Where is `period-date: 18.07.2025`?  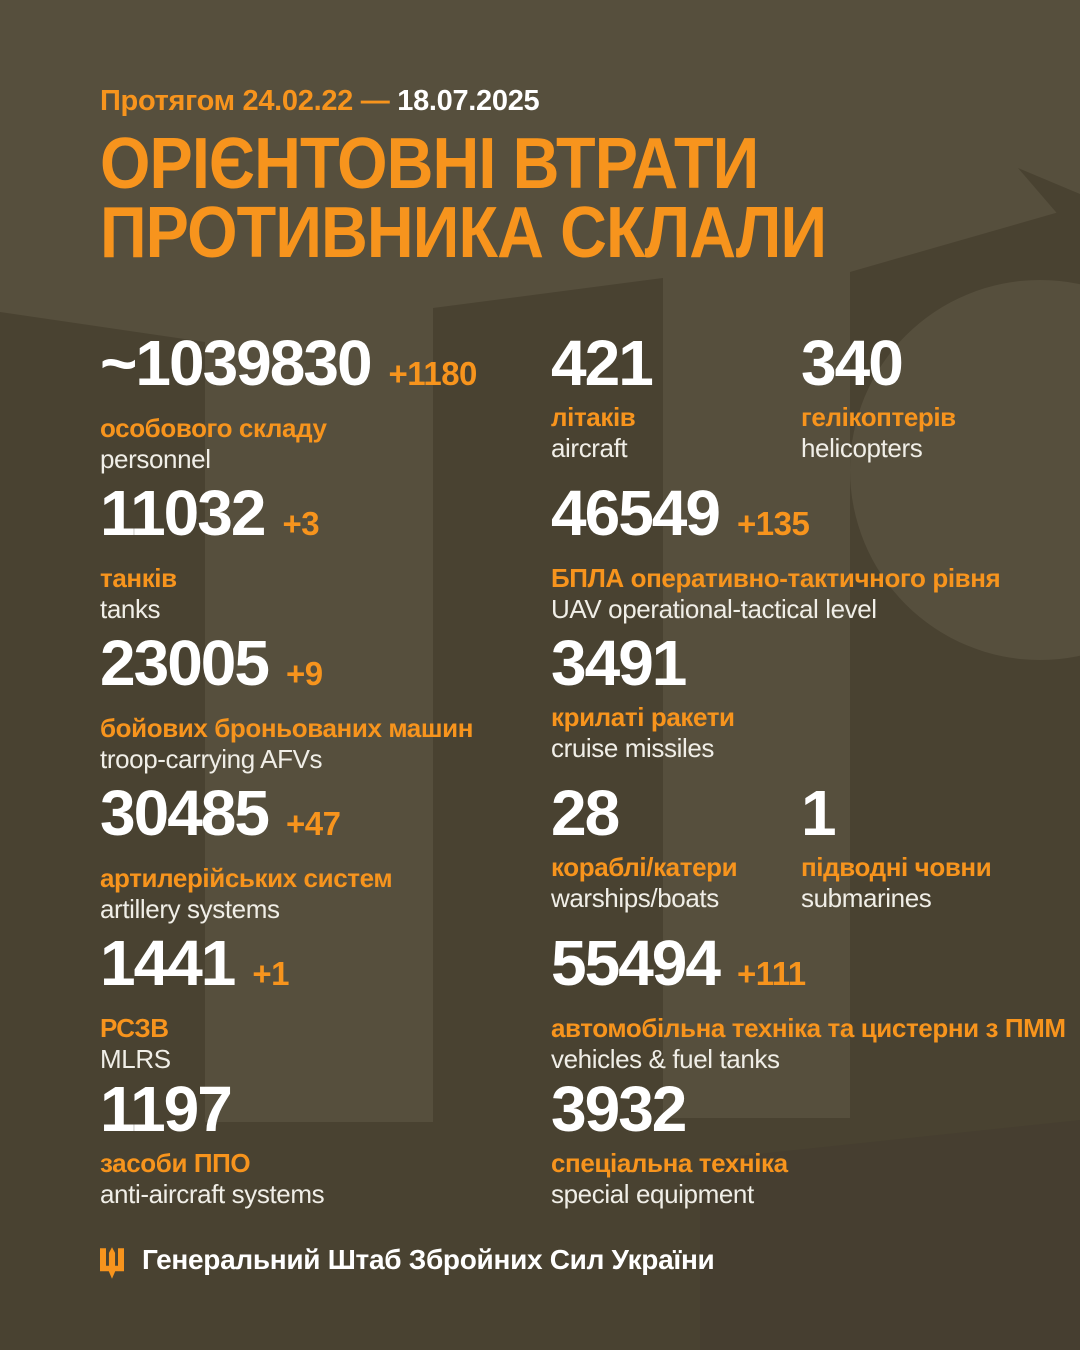
period-date: 18.07.2025 is located at coordinates (468, 101).